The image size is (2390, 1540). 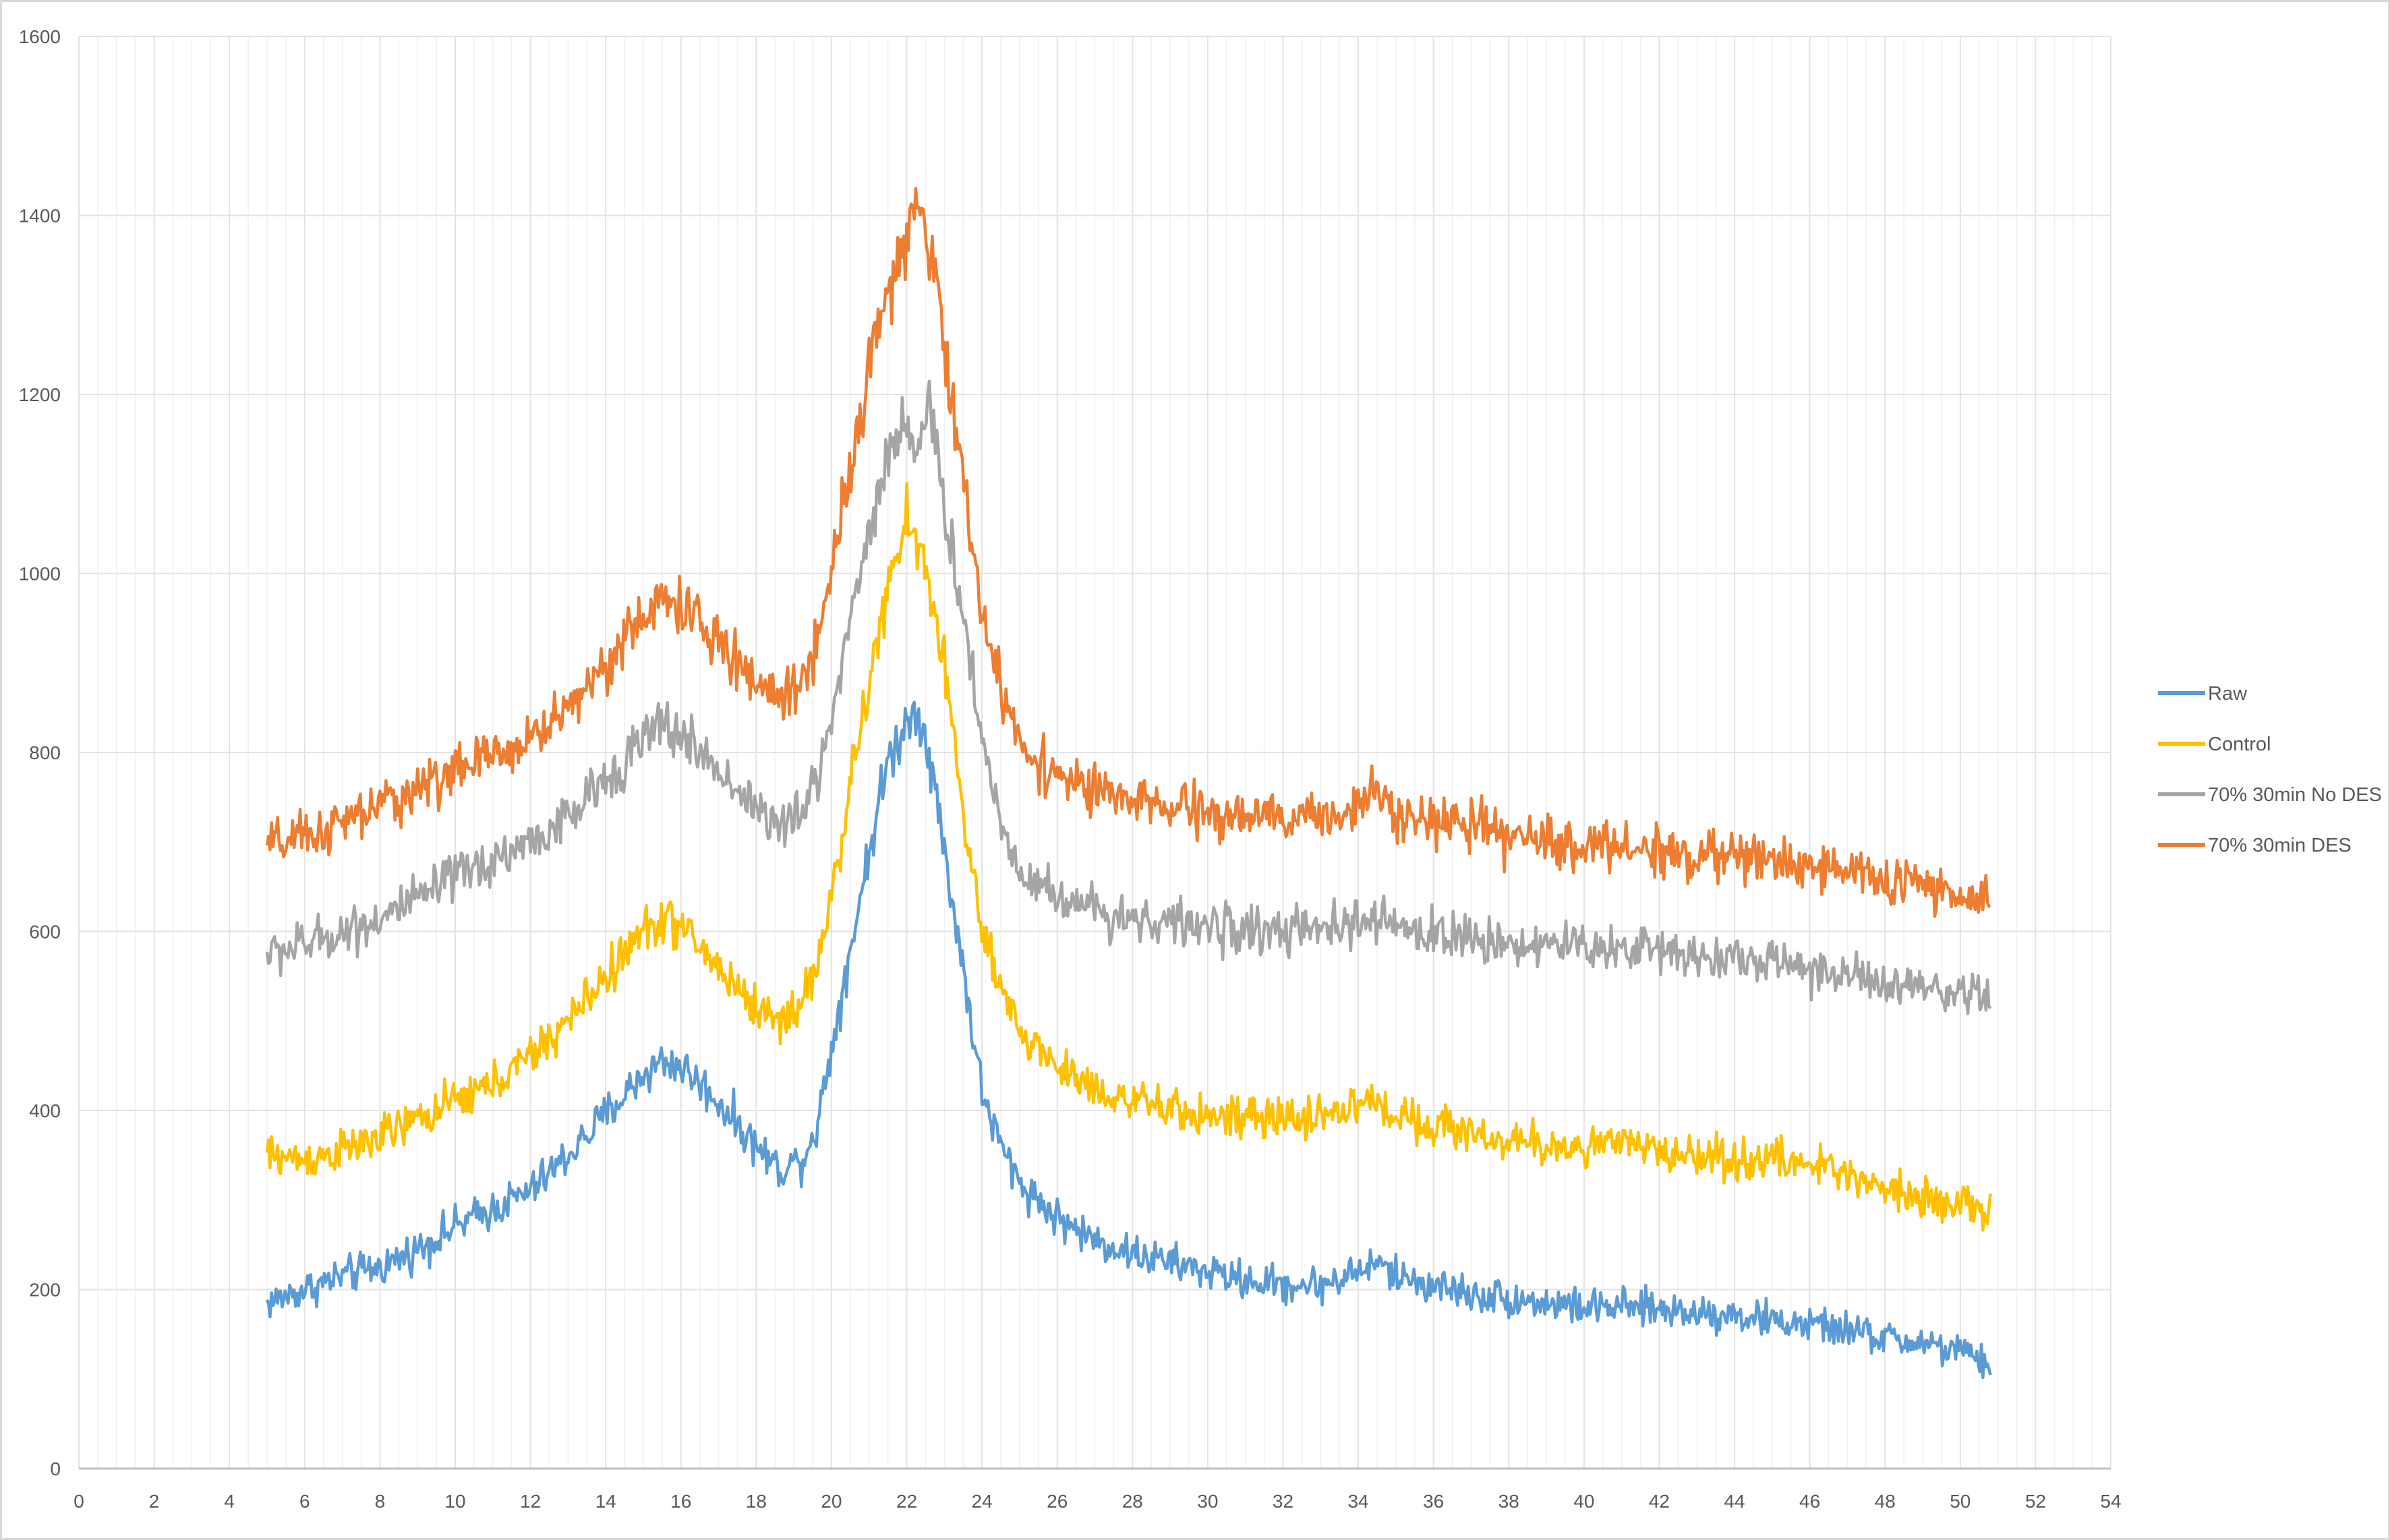 What do you see at coordinates (79, 1501) in the screenshot?
I see `x-tick-label: 0` at bounding box center [79, 1501].